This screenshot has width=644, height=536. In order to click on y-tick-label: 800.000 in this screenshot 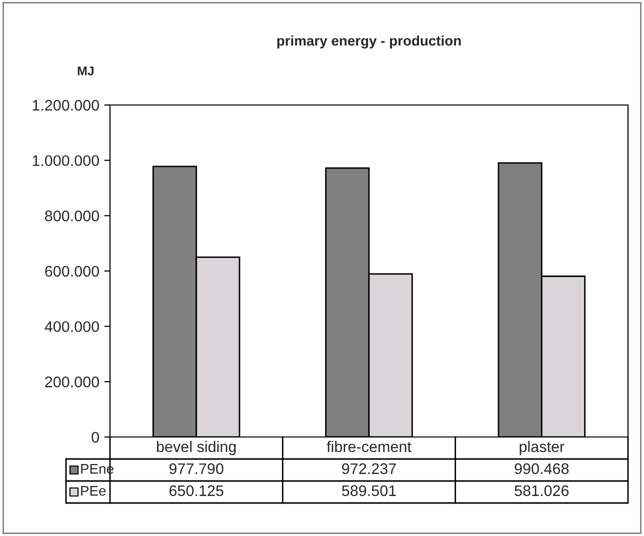, I will do `click(72, 216)`.